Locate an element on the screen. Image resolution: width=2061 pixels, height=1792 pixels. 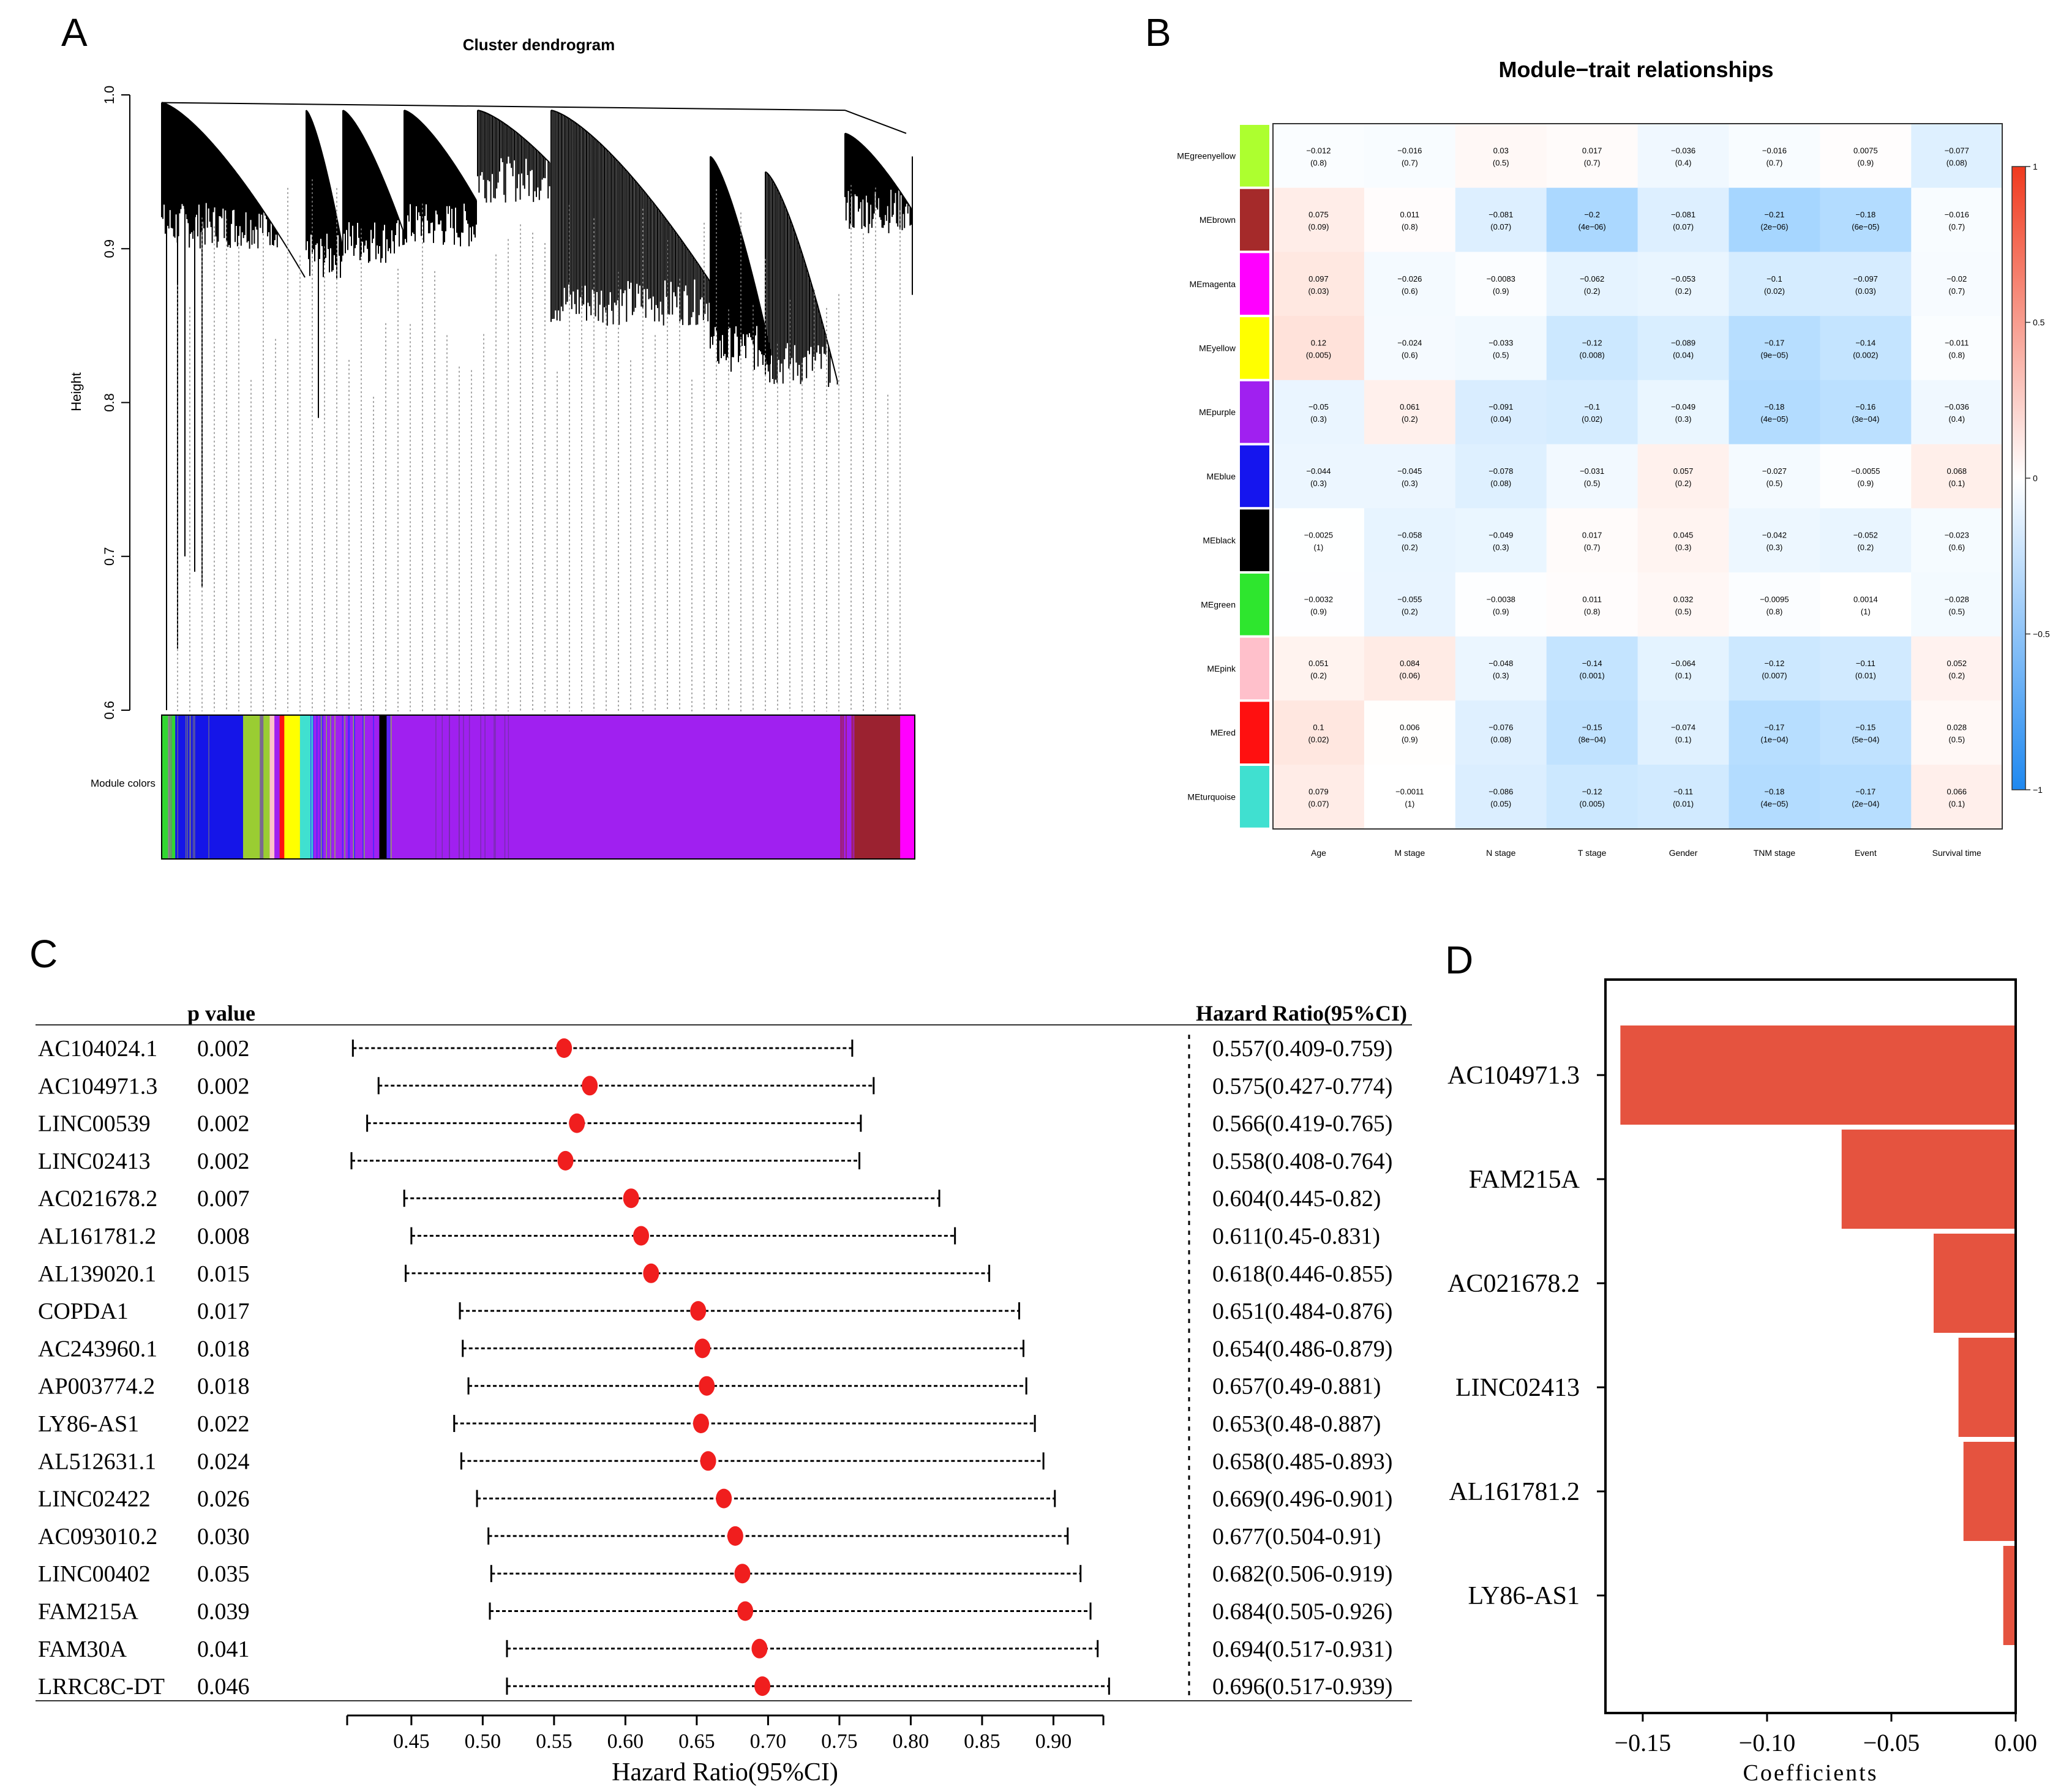
dendrogram-y-tick-label: 0.8 is located at coordinates (109, 402).